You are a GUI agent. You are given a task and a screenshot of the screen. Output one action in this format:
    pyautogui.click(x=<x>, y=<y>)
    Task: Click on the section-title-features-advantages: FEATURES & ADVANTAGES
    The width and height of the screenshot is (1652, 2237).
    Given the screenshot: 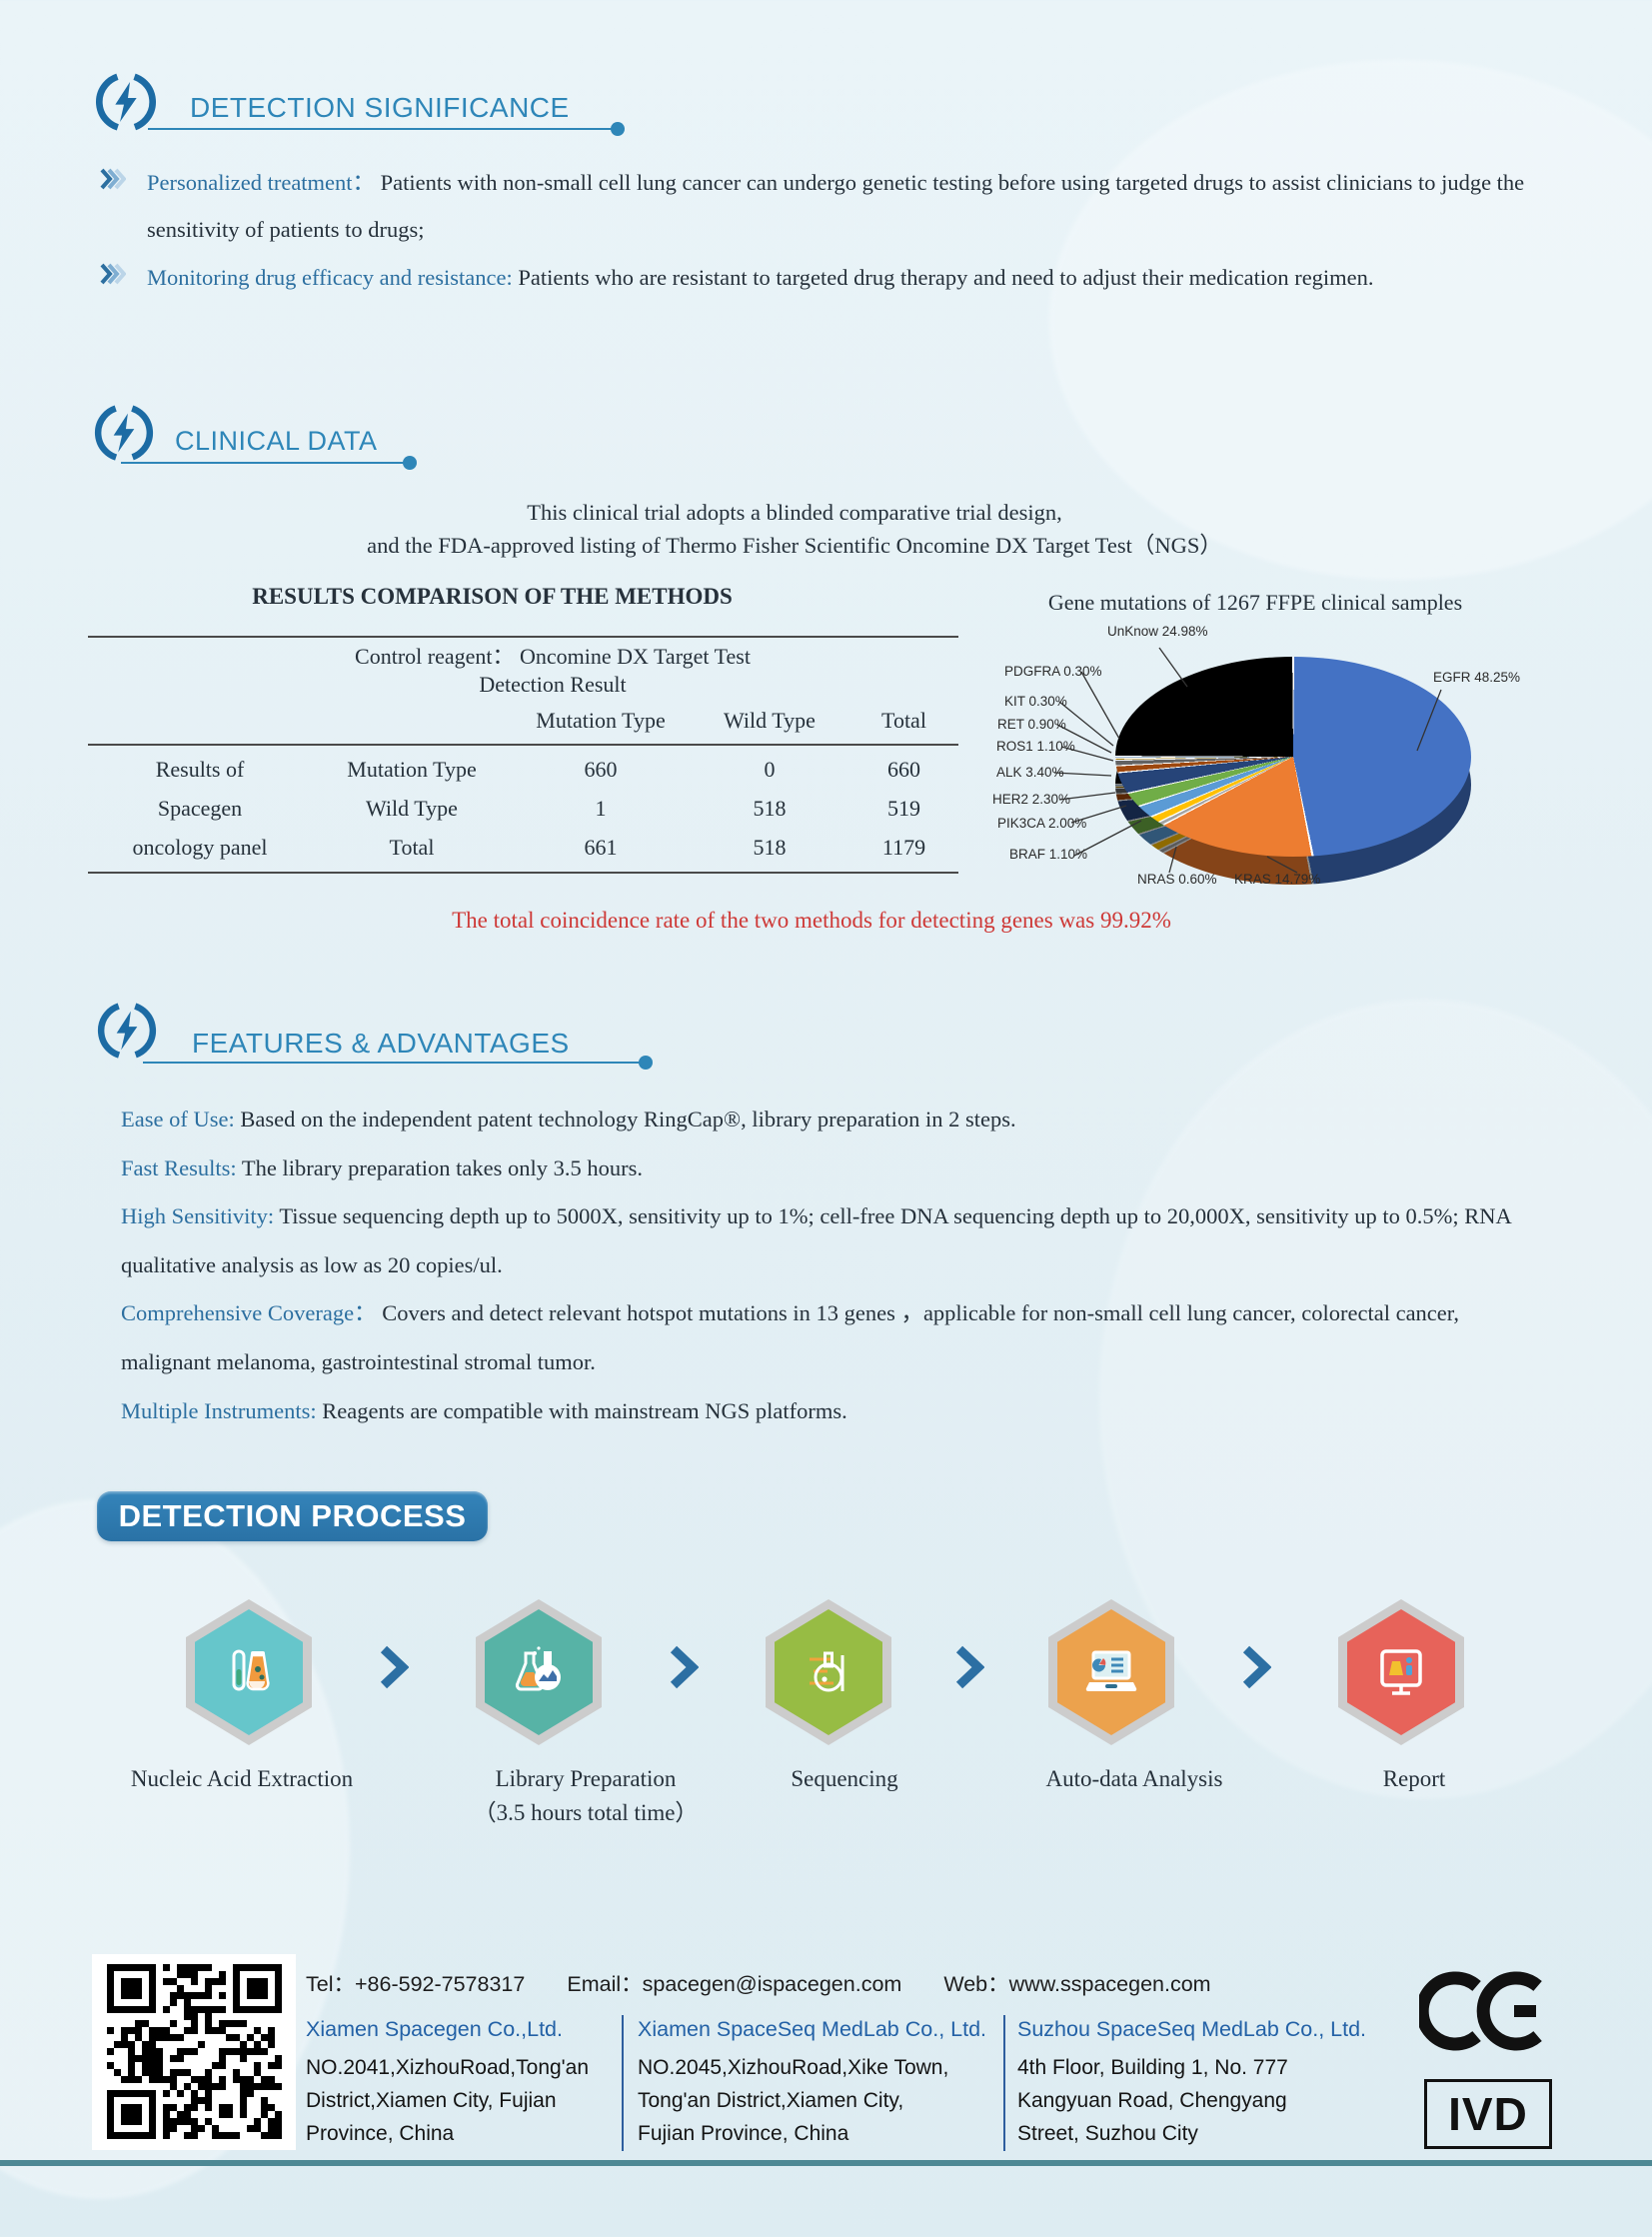 What is the action you would take?
    pyautogui.click(x=381, y=1044)
    